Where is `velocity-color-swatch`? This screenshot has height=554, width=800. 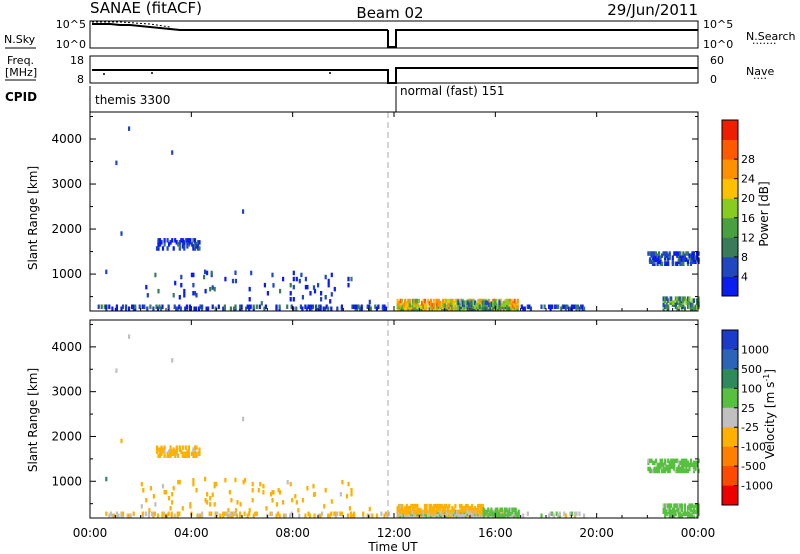 velocity-color-swatch is located at coordinates (730, 437).